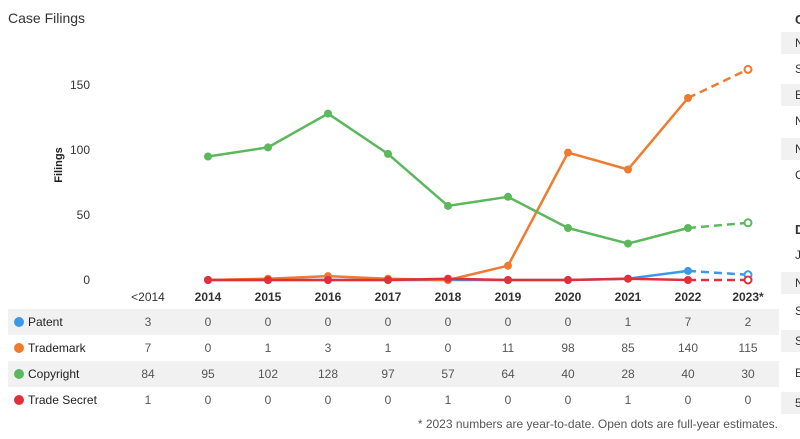 Image resolution: width=800 pixels, height=439 pixels. Describe the element at coordinates (47, 18) in the screenshot. I see `chart-title: Case Filings` at that location.